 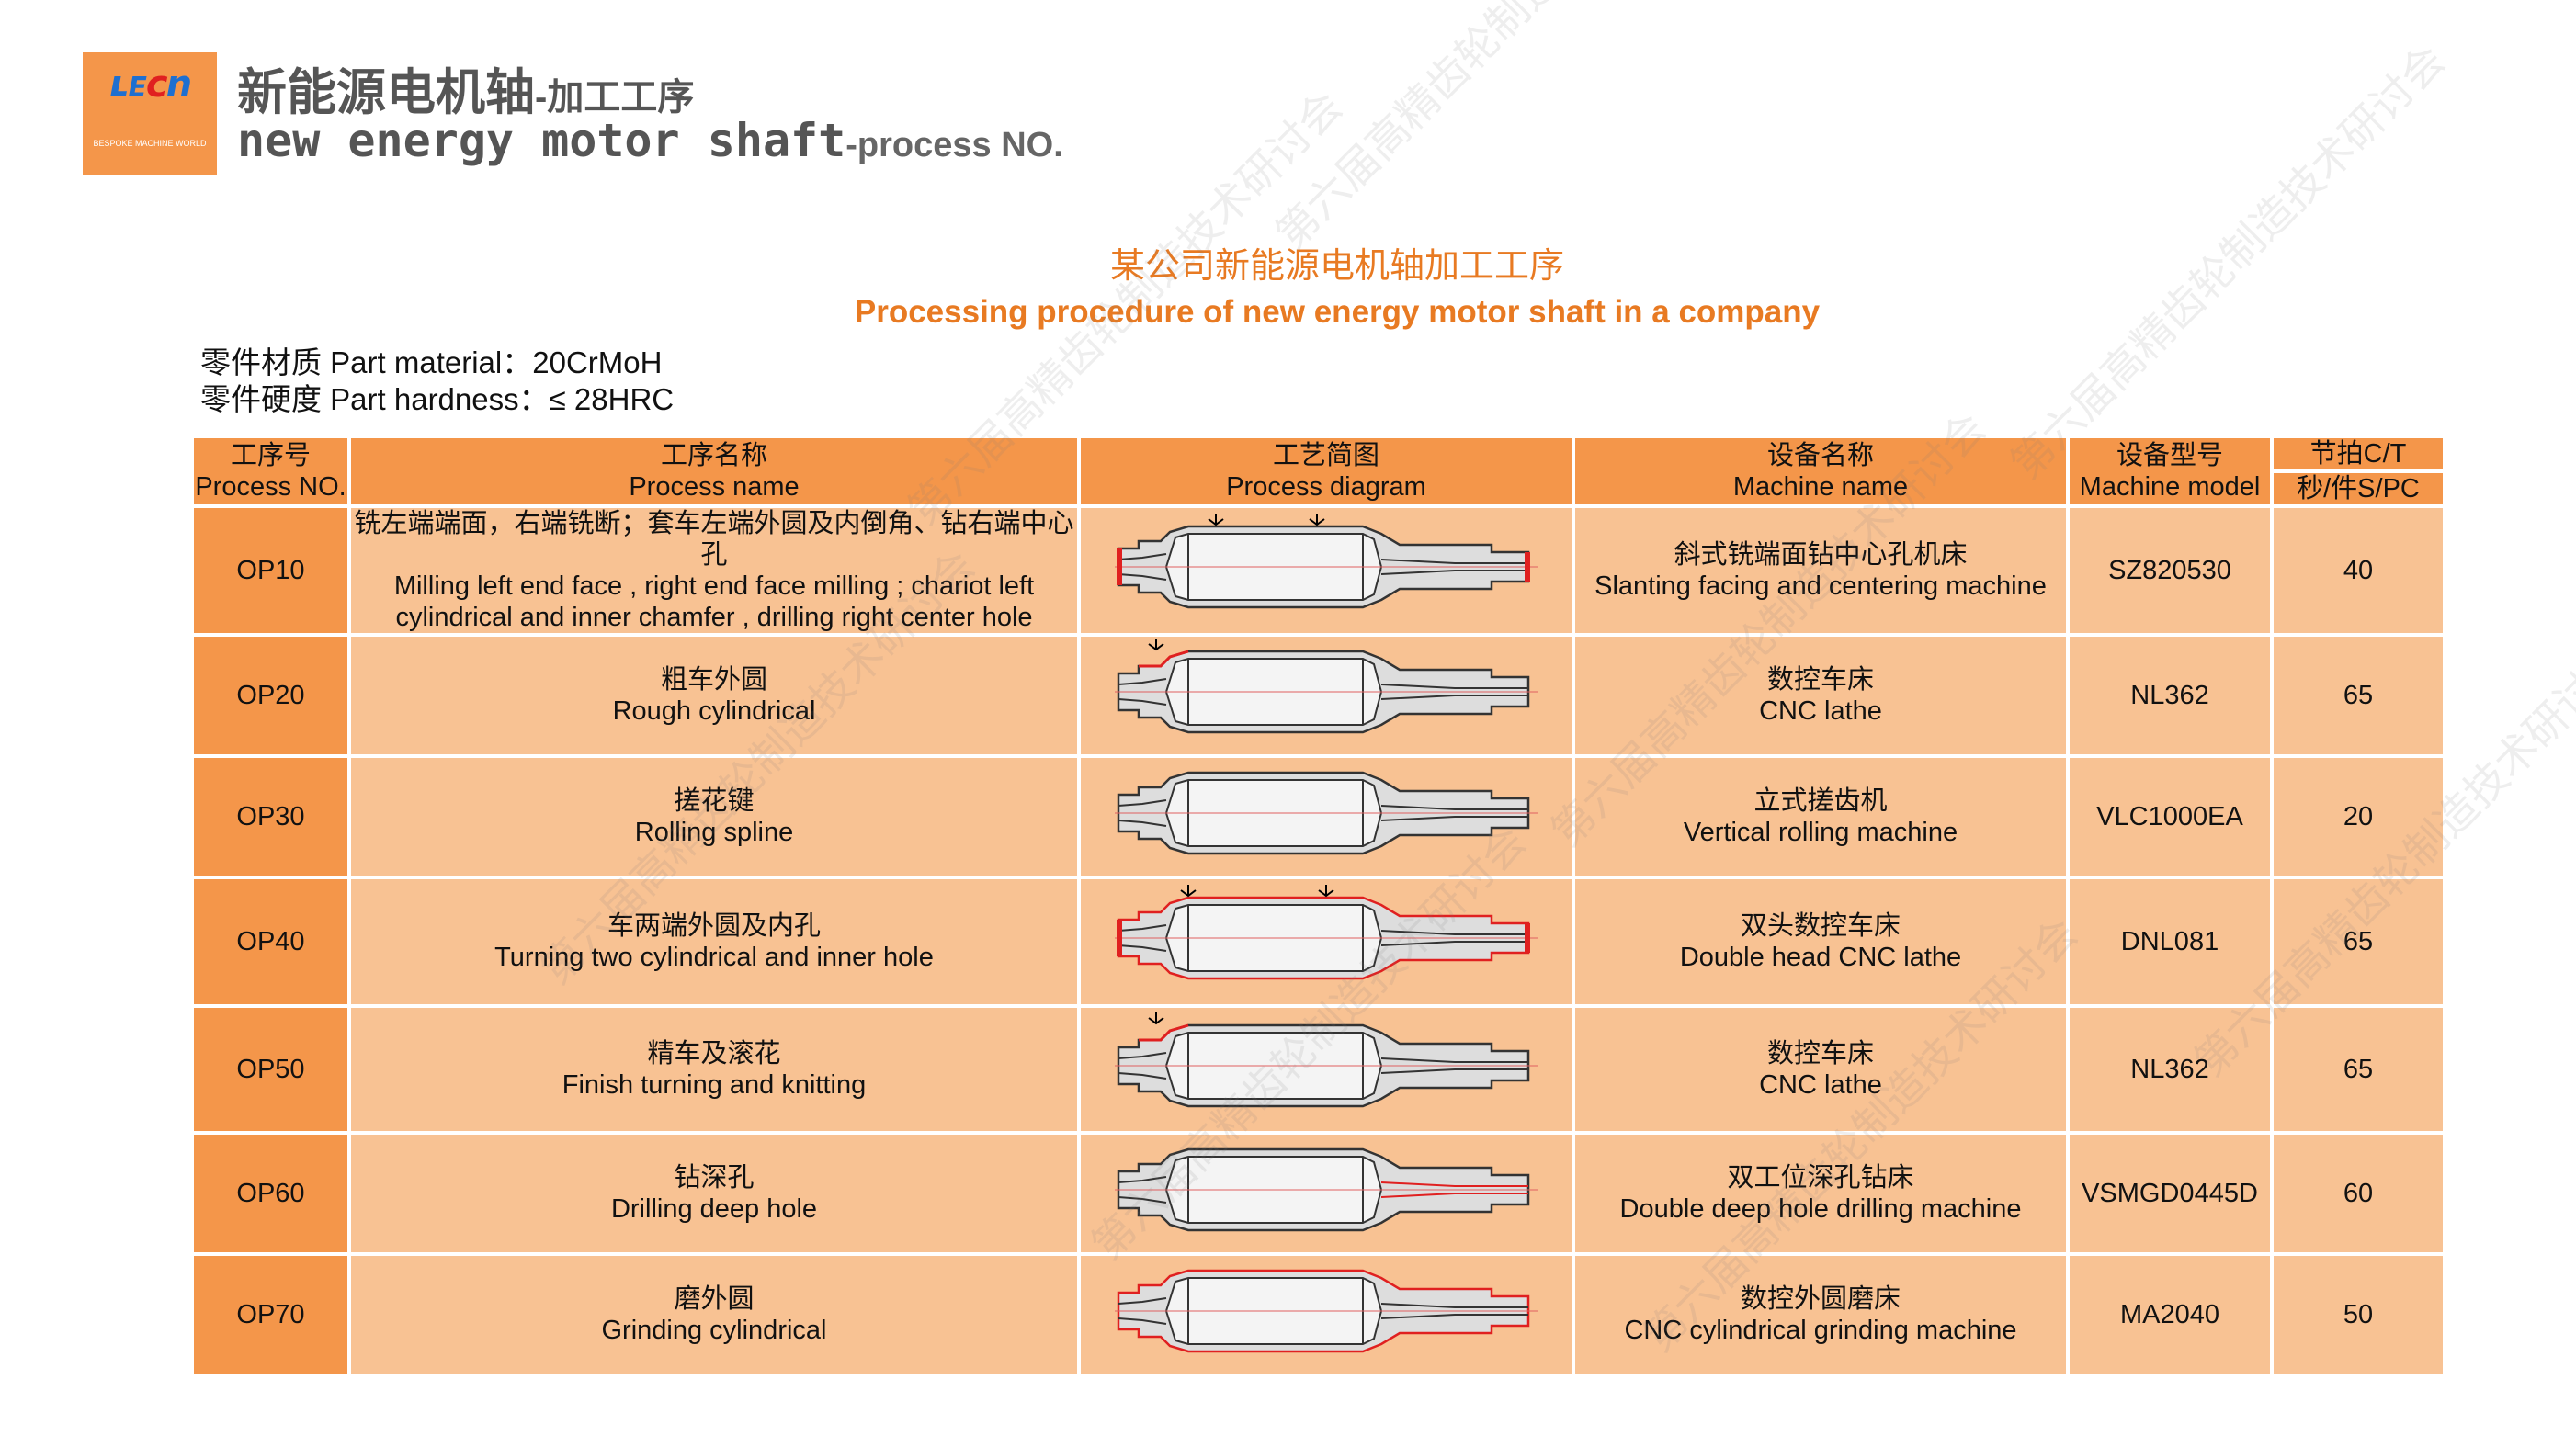 I want to click on header-process-name: 工序名称 Process name, so click(x=714, y=471).